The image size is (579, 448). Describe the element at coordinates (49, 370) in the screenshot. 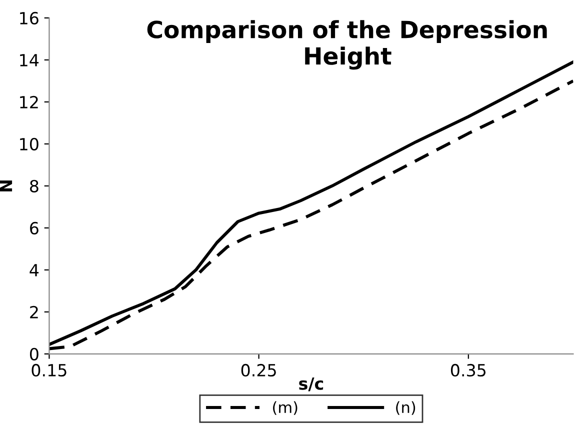

I see `x-tick-label: 0.15` at that location.